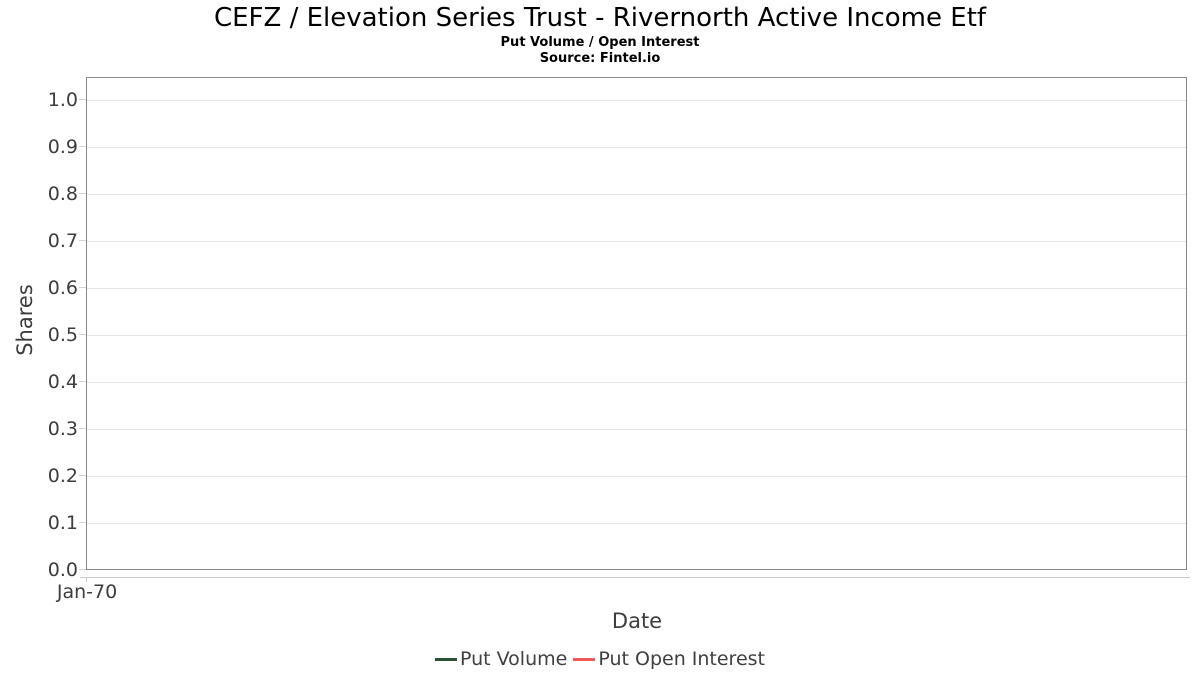 The image size is (1200, 675). I want to click on legend-item-put-open-interest: Put Open Interest, so click(669, 659).